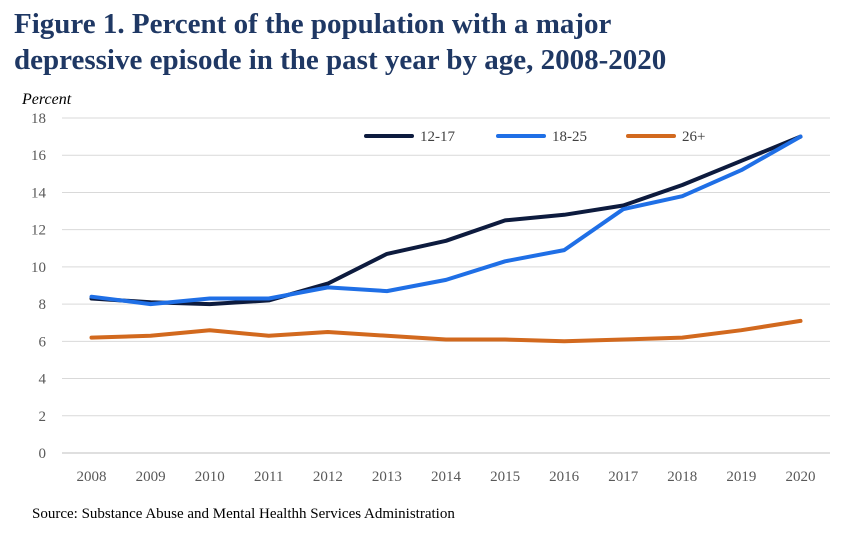 Image resolution: width=860 pixels, height=540 pixels. I want to click on x-tick-label: 2012, so click(328, 477).